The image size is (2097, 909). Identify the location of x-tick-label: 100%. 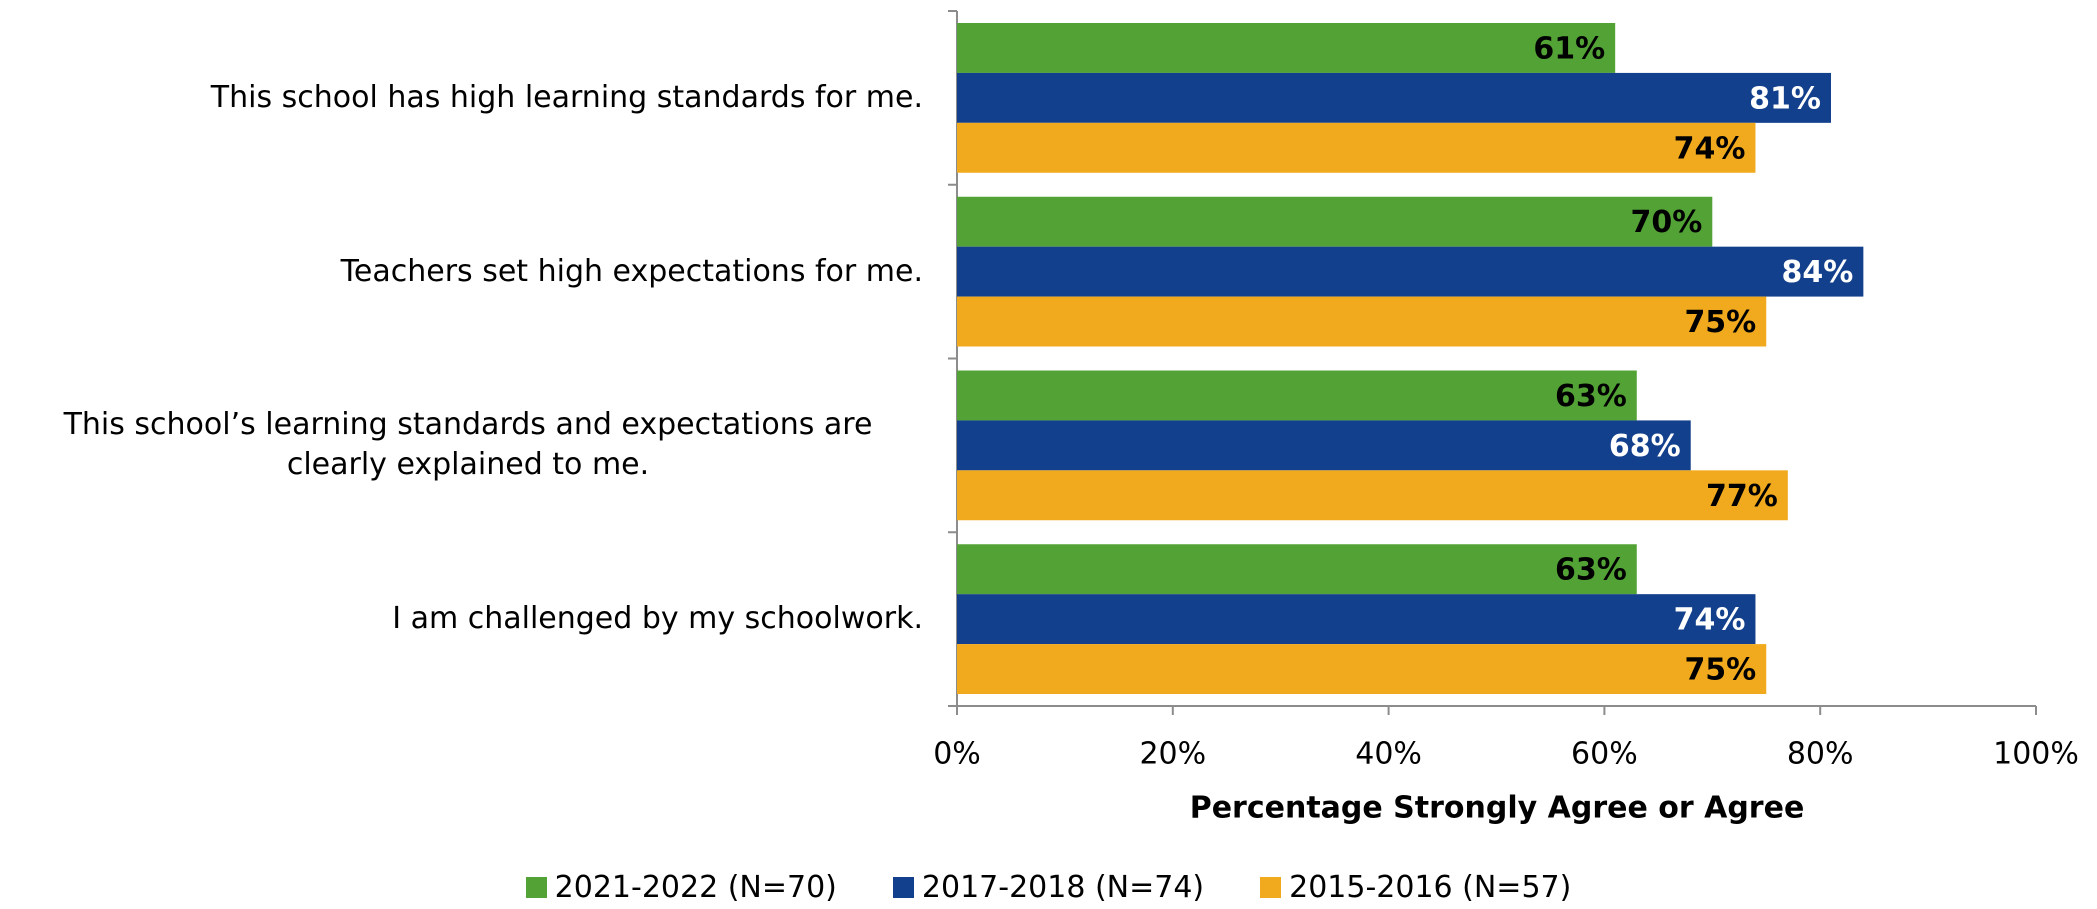
(2036, 754).